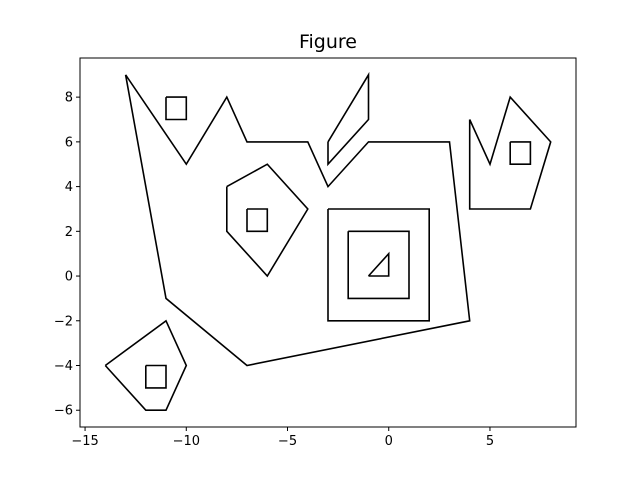  What do you see at coordinates (186, 441) in the screenshot?
I see `x-tick-label: −10` at bounding box center [186, 441].